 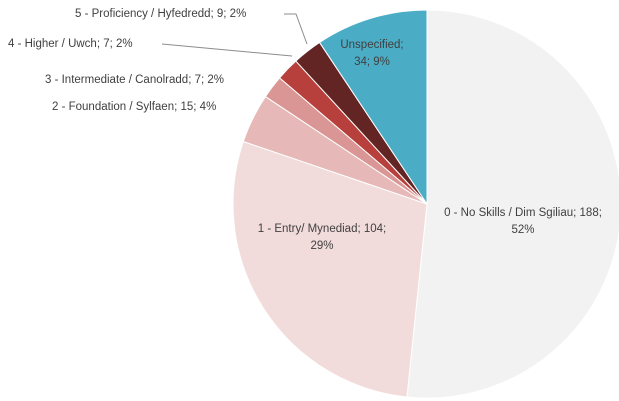 I want to click on pie-slice, so click(x=373, y=107).